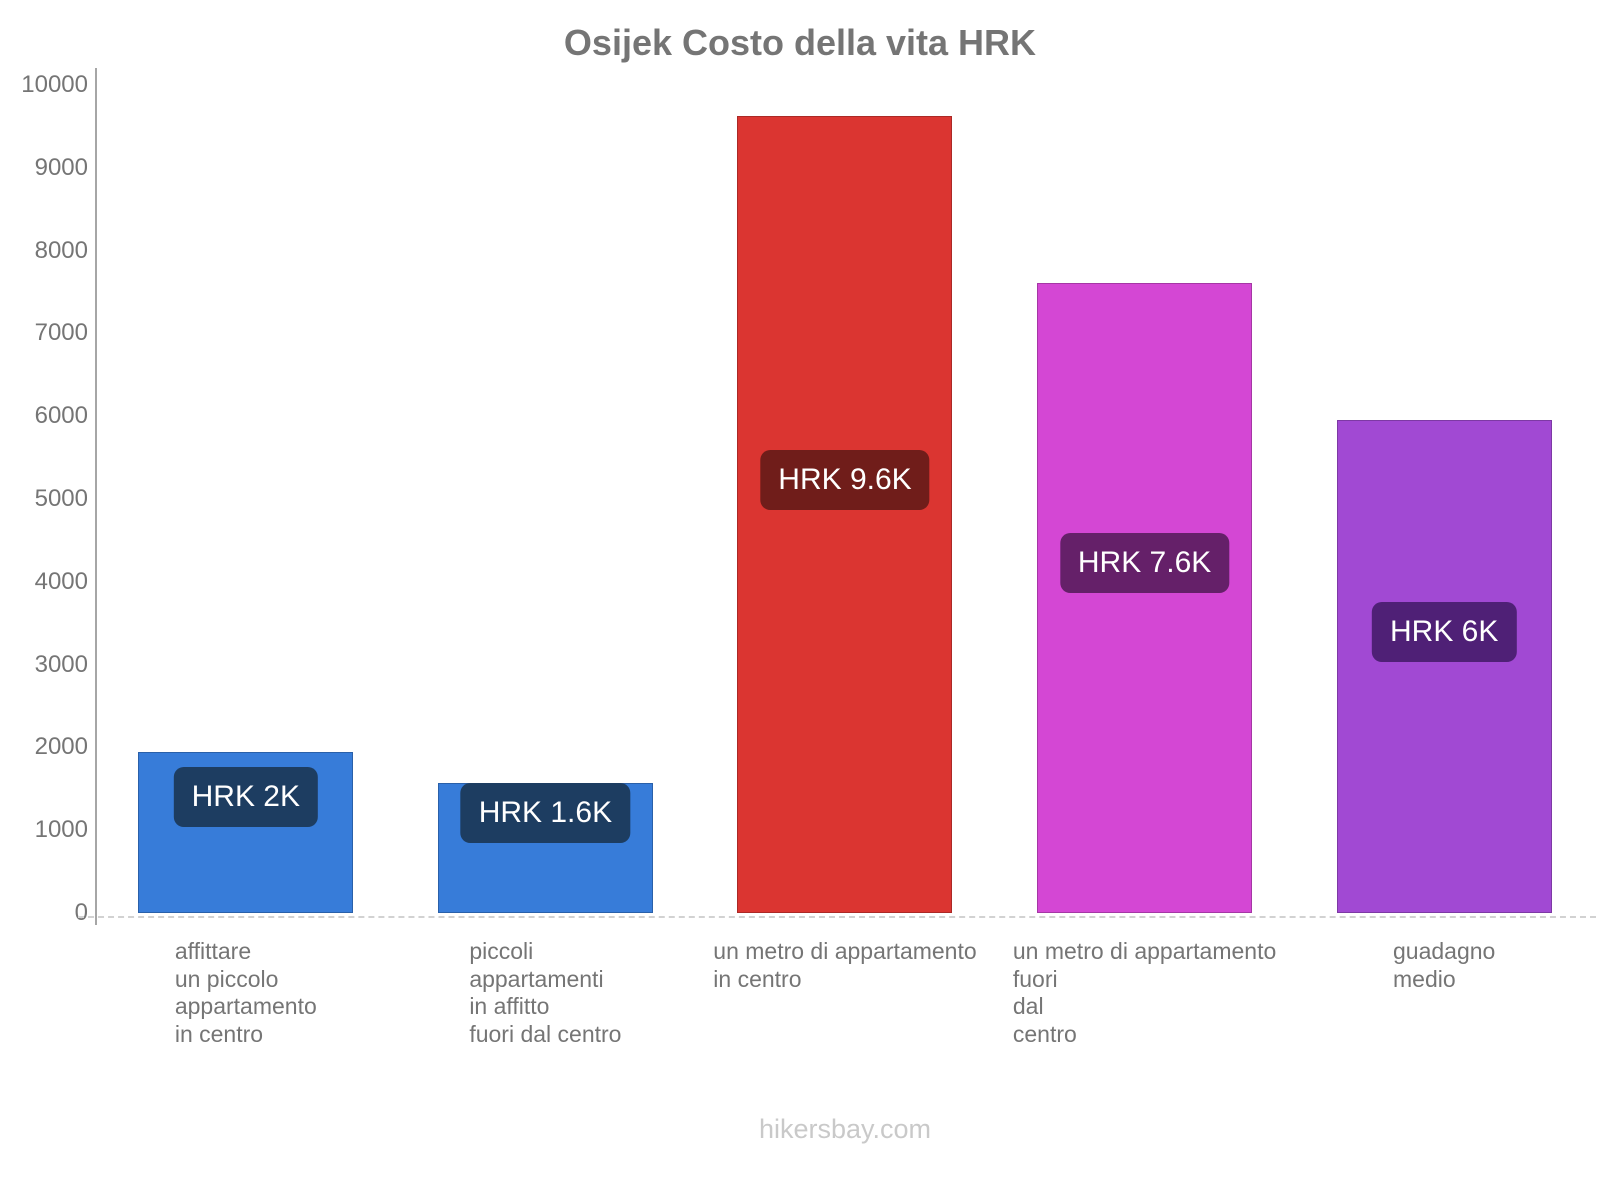 The height and width of the screenshot is (1200, 1600). I want to click on y-tick-label: 7000, so click(61, 333).